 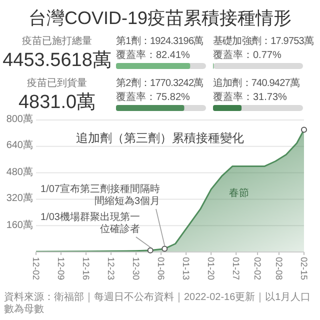 What do you see at coordinates (86, 268) in the screenshot?
I see `x-tick-label: 12-16` at bounding box center [86, 268].